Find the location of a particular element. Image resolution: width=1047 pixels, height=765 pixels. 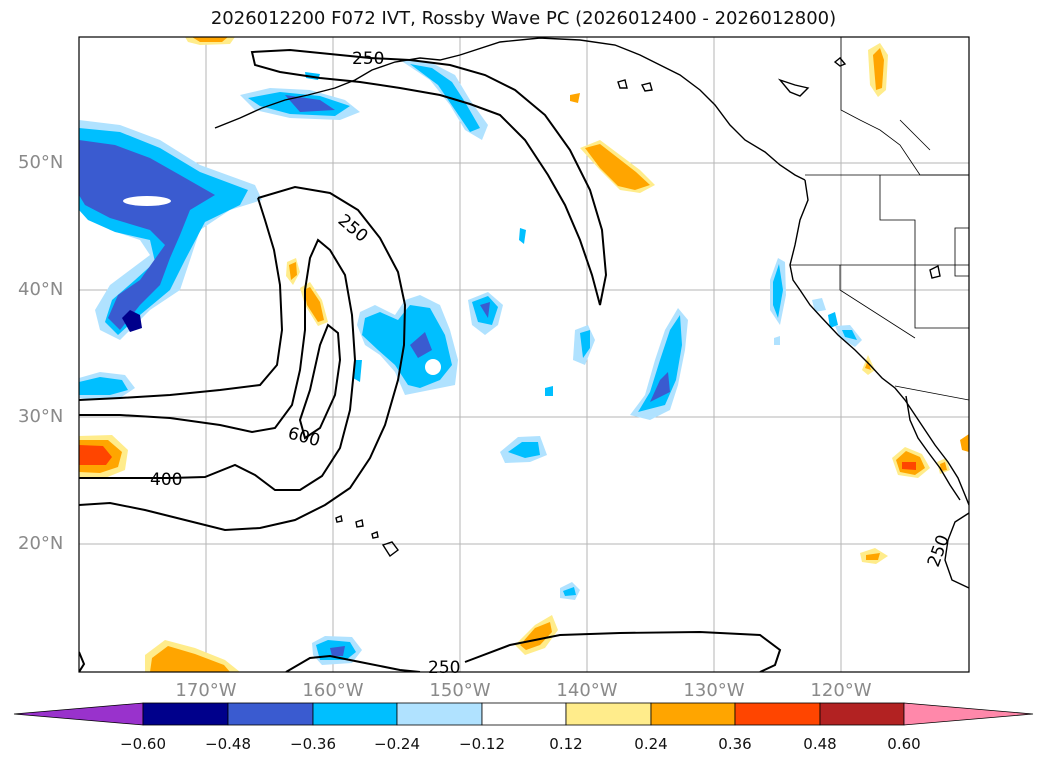

lon-label: 150°W is located at coordinates (460, 690).